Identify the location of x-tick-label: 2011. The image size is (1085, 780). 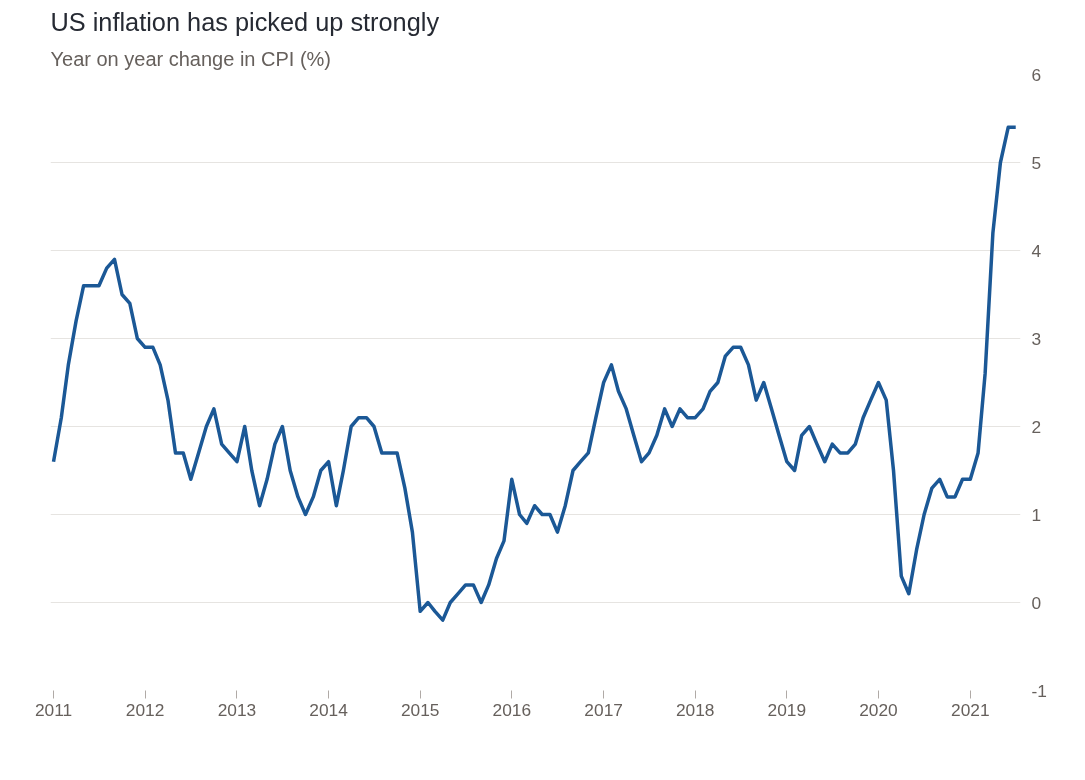
(53, 709).